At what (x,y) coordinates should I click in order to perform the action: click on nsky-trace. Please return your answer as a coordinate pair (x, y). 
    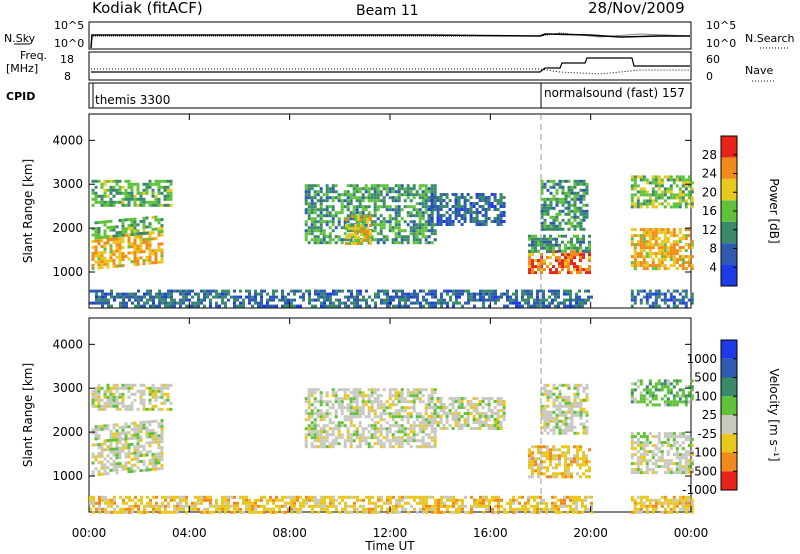
    Looking at the image, I should click on (390, 41).